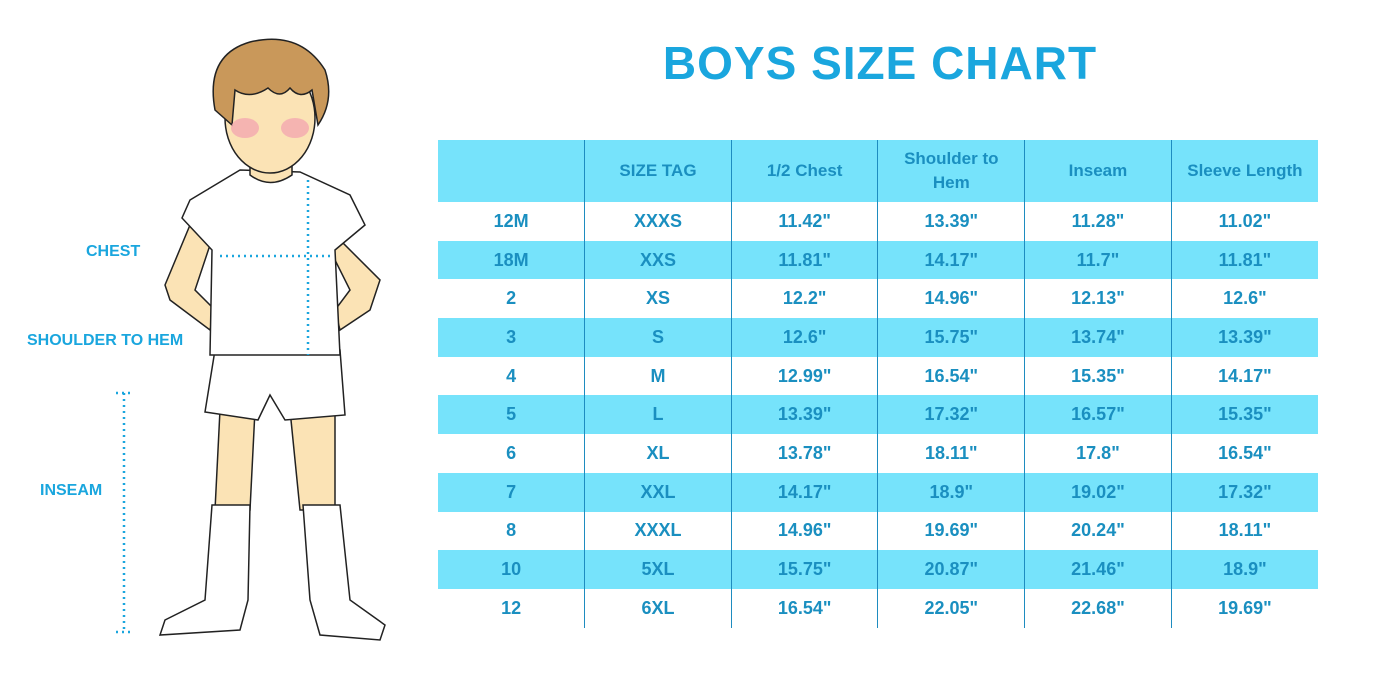 The height and width of the screenshot is (700, 1400). I want to click on cell-size-tag: 5XL, so click(658, 569).